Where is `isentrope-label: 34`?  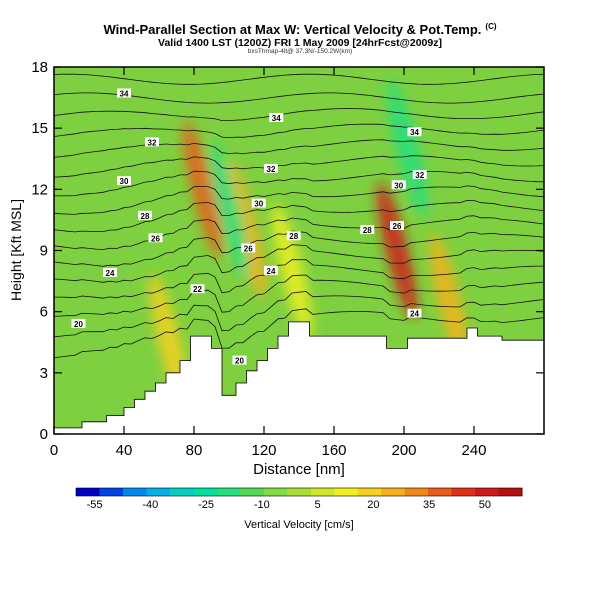
isentrope-label: 34 is located at coordinates (414, 132).